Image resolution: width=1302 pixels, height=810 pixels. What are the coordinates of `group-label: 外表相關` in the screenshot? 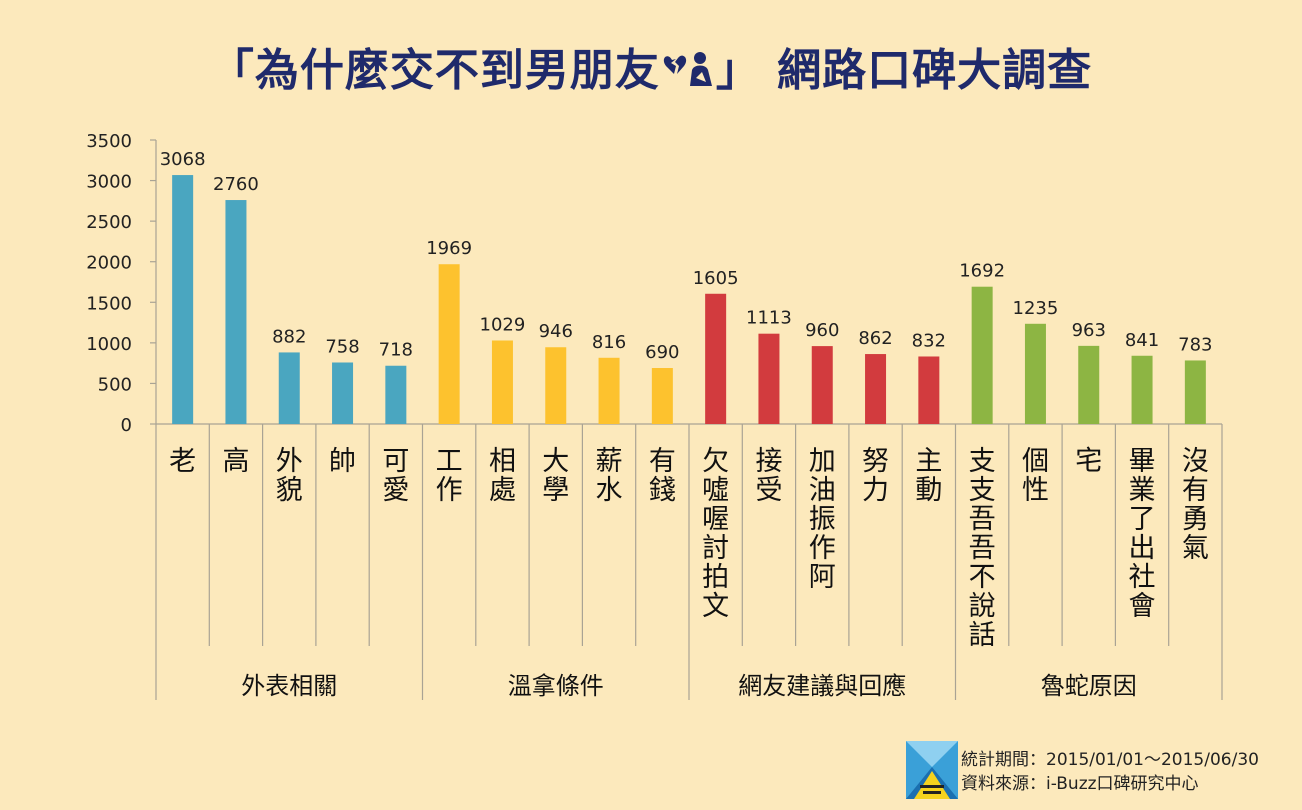 It's located at (289, 686).